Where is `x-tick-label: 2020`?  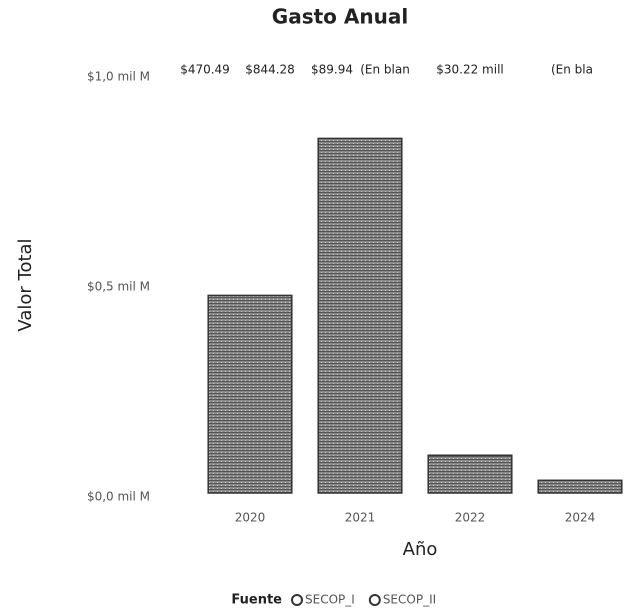 x-tick-label: 2020 is located at coordinates (250, 518).